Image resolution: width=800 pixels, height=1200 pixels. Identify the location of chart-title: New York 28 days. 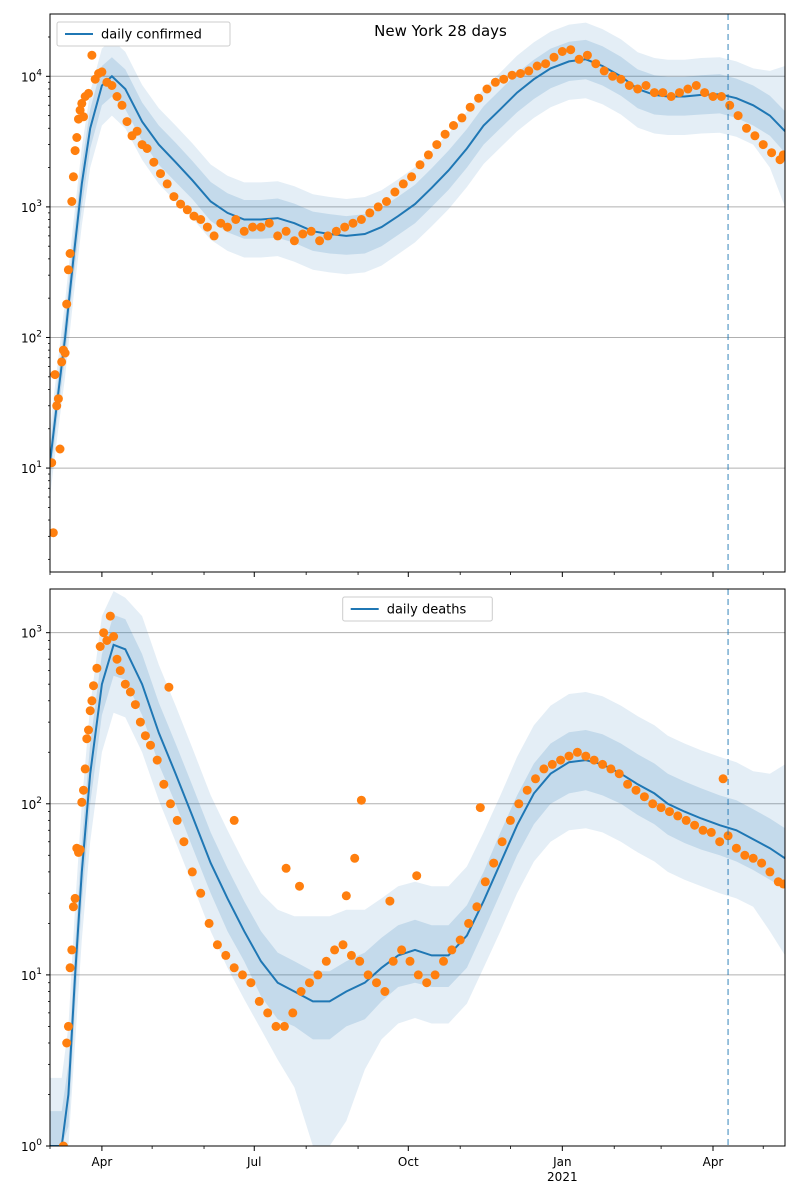
(440, 31).